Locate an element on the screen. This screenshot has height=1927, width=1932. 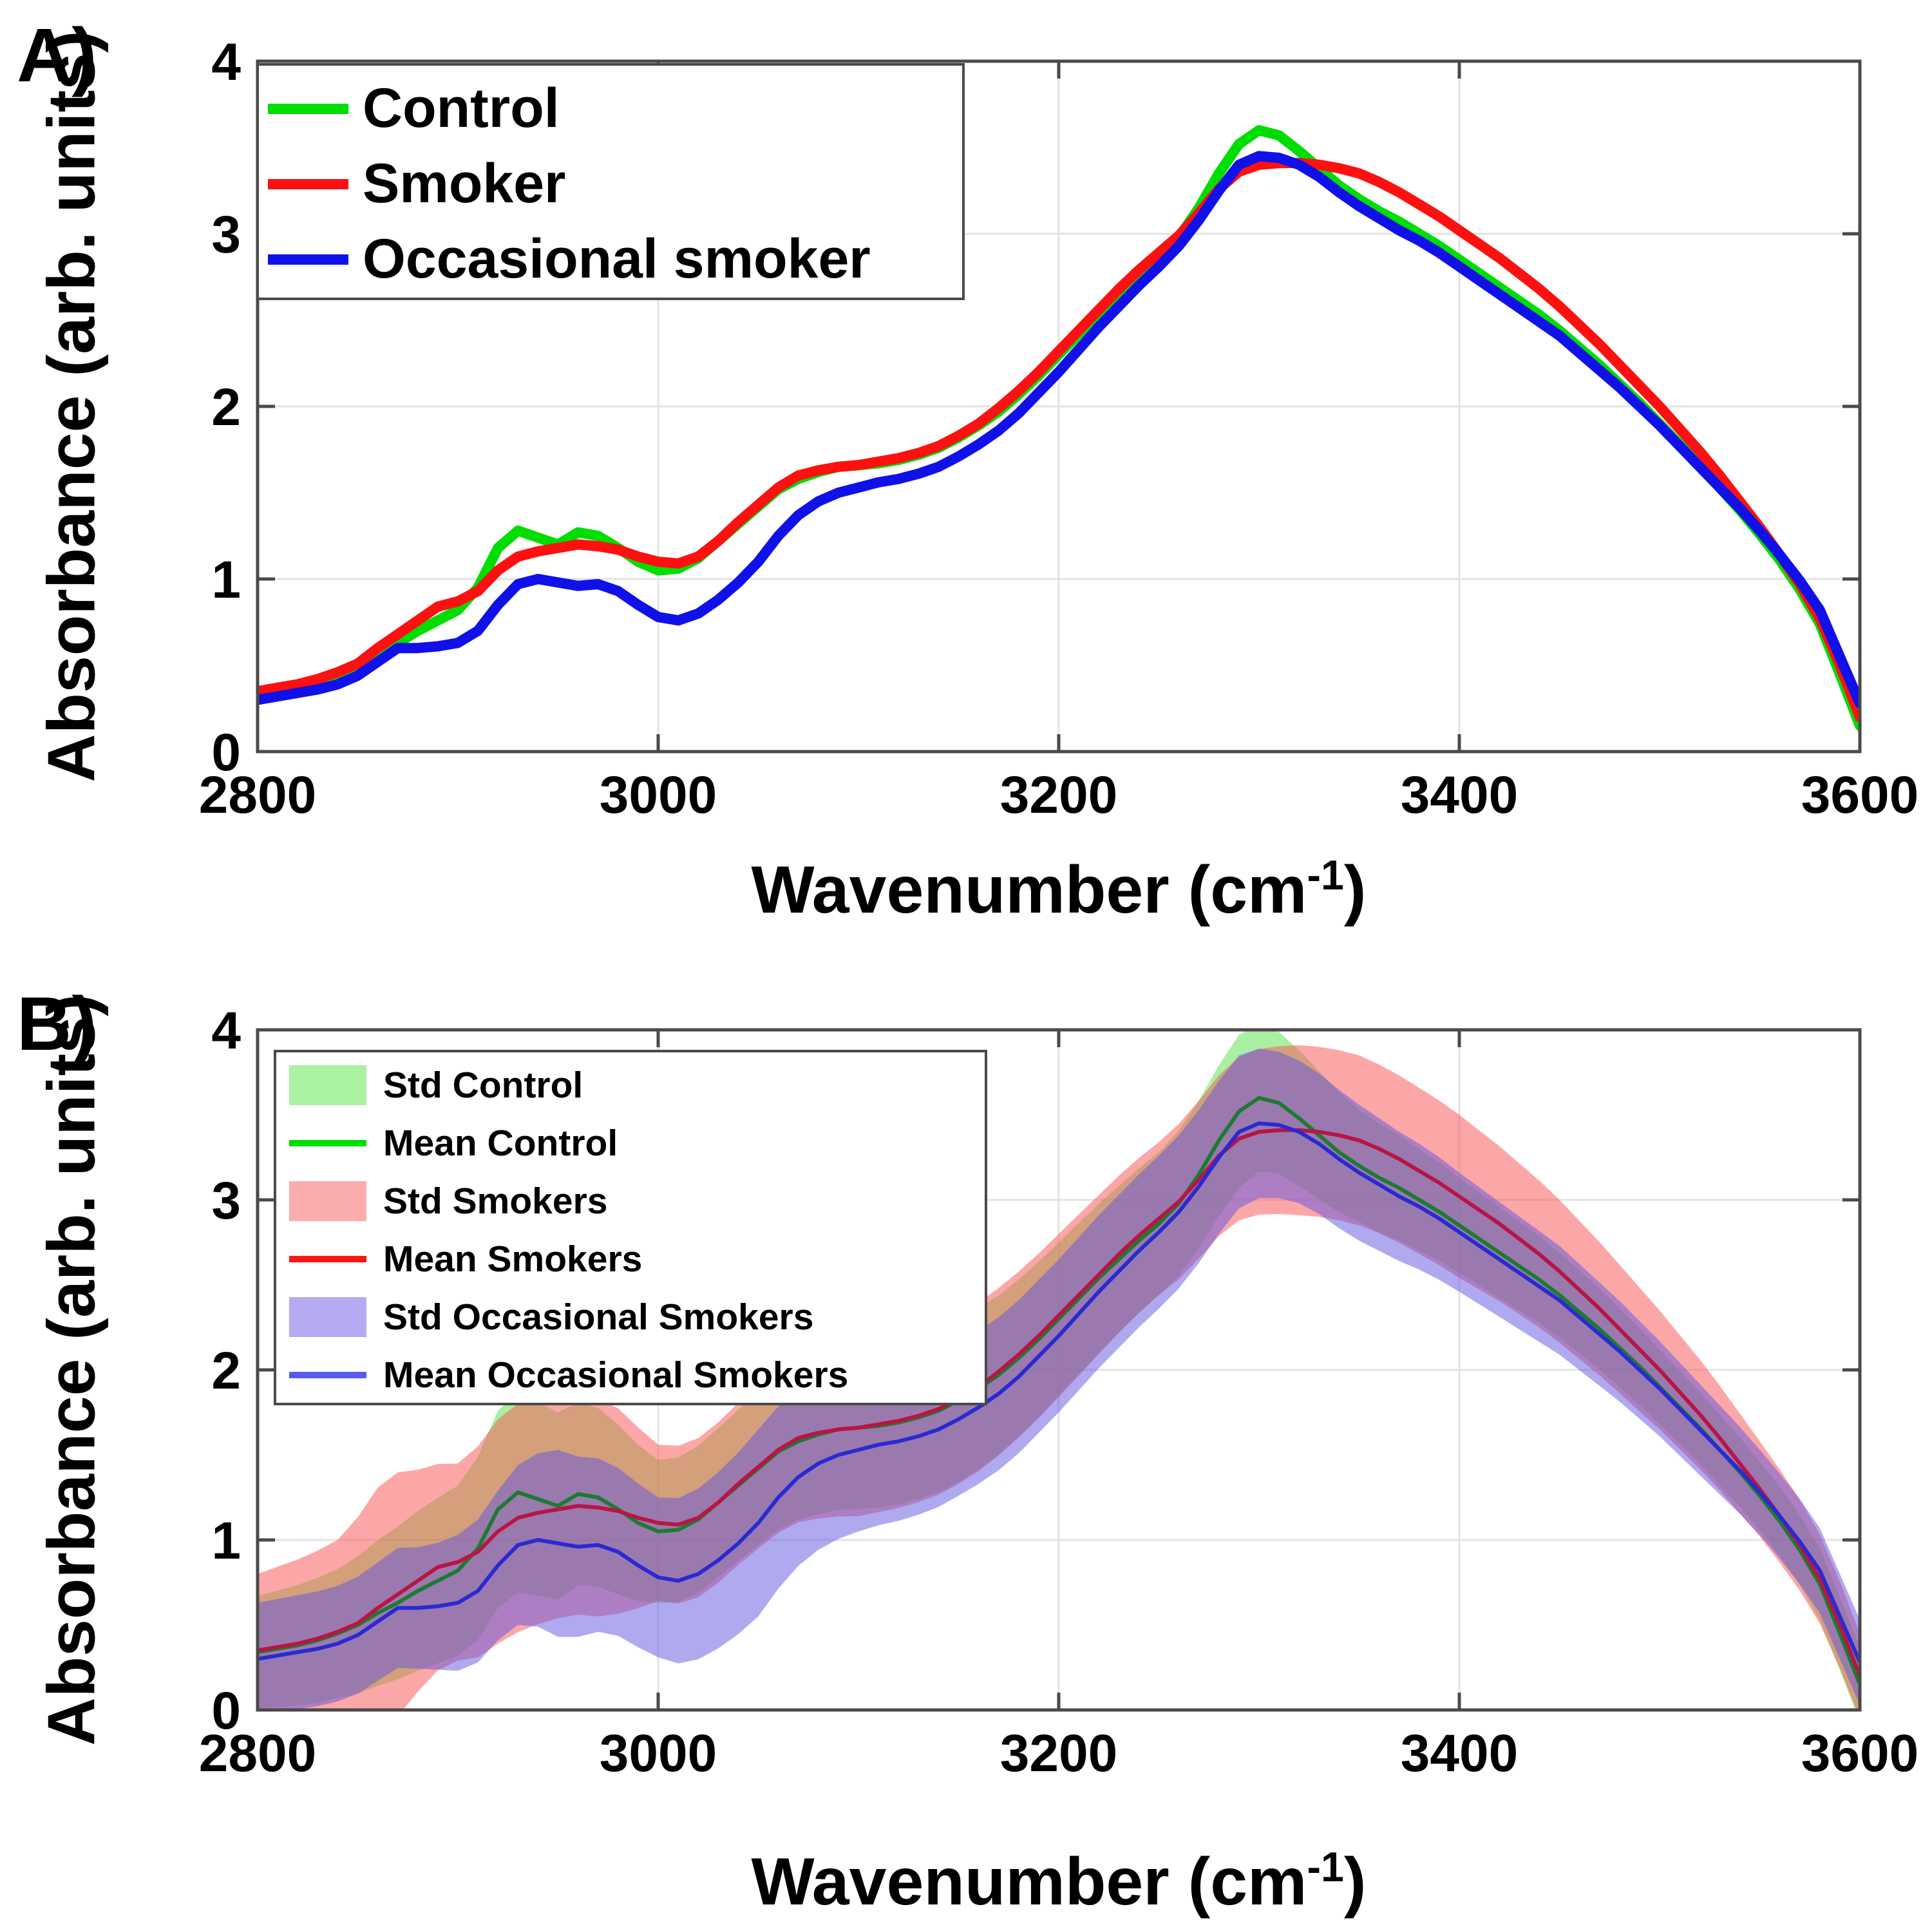
y-axis-label-a: Absorbance (arb. units) is located at coordinates (71, 406).